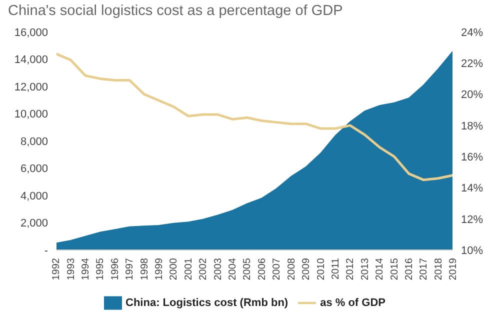  I want to click on legend-label: China: Logistics cost (Rmb bn), so click(207, 302).